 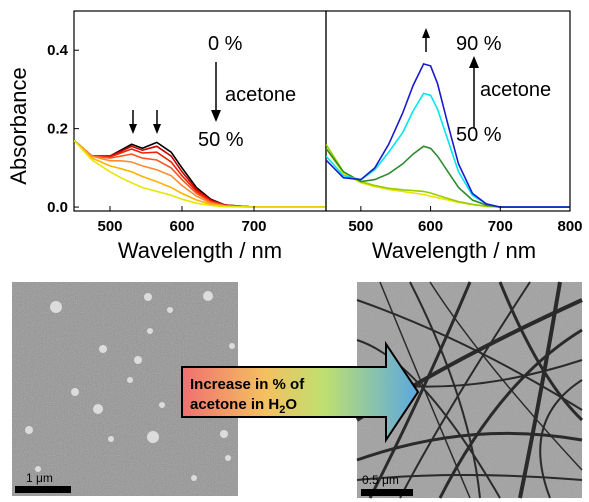 What do you see at coordinates (569, 226) in the screenshot?
I see `right-x-tick-label-800: 800` at bounding box center [569, 226].